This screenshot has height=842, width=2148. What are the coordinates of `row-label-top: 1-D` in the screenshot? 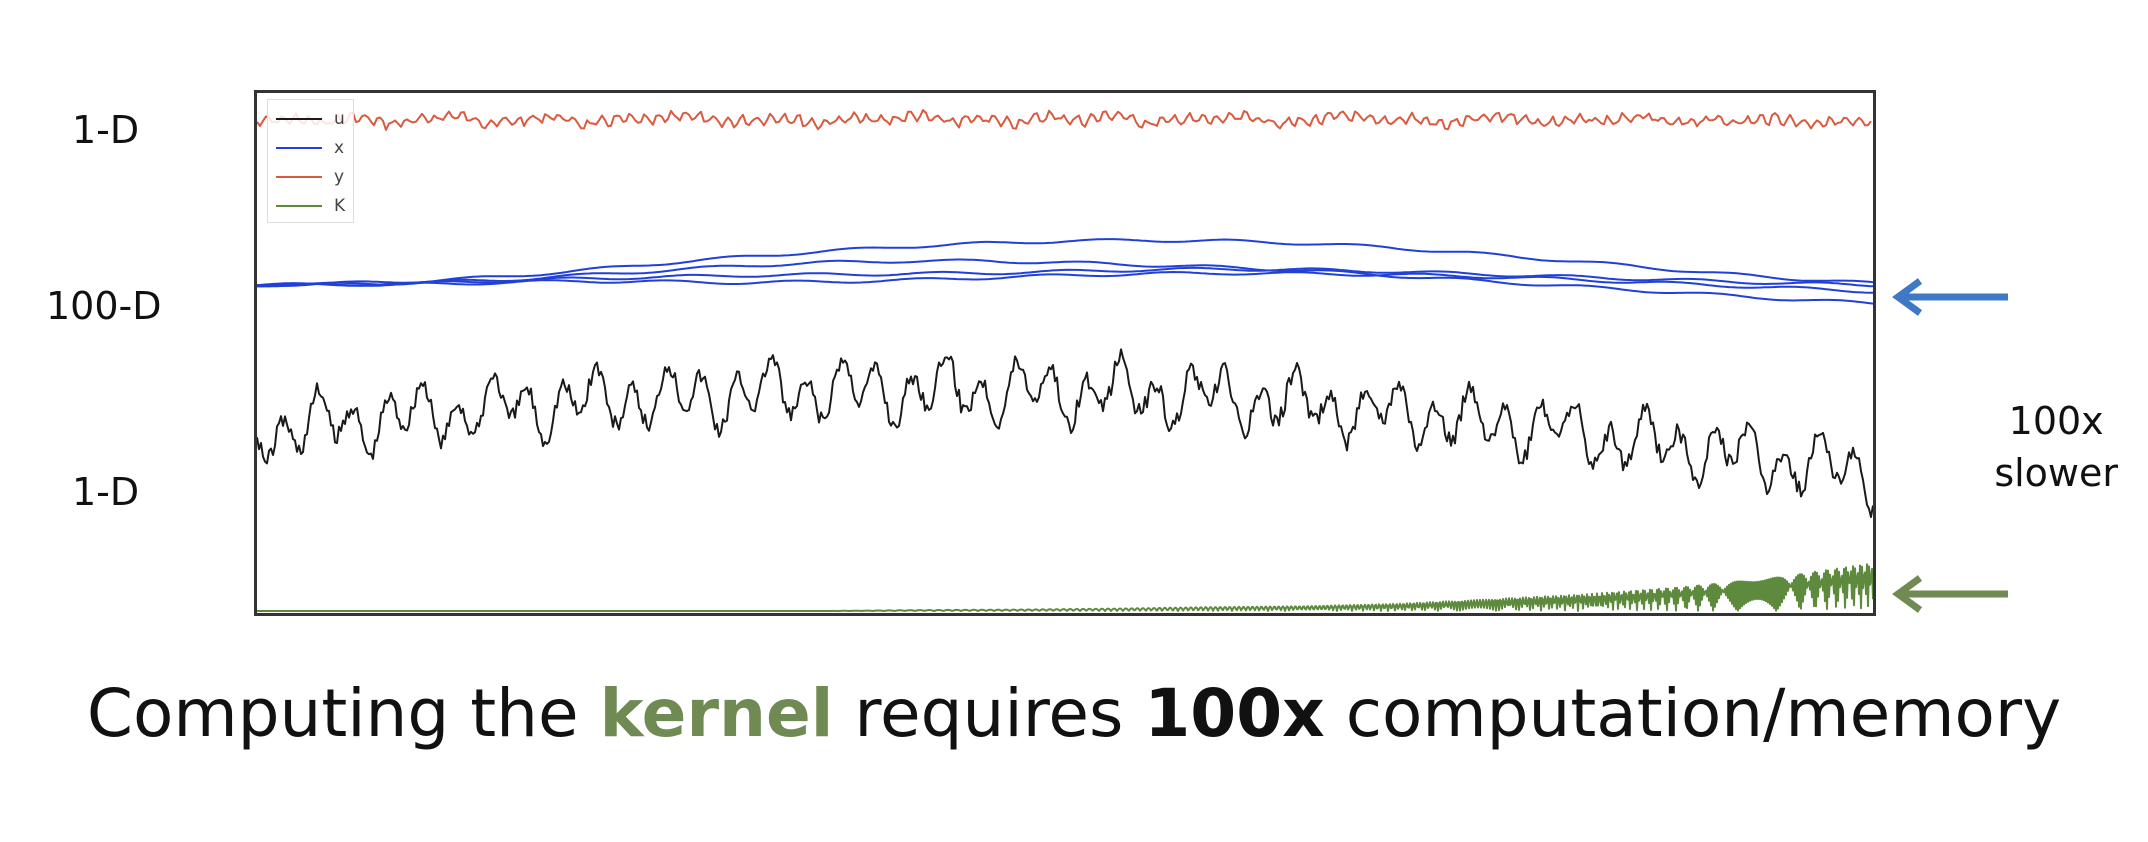 It's located at (106, 130).